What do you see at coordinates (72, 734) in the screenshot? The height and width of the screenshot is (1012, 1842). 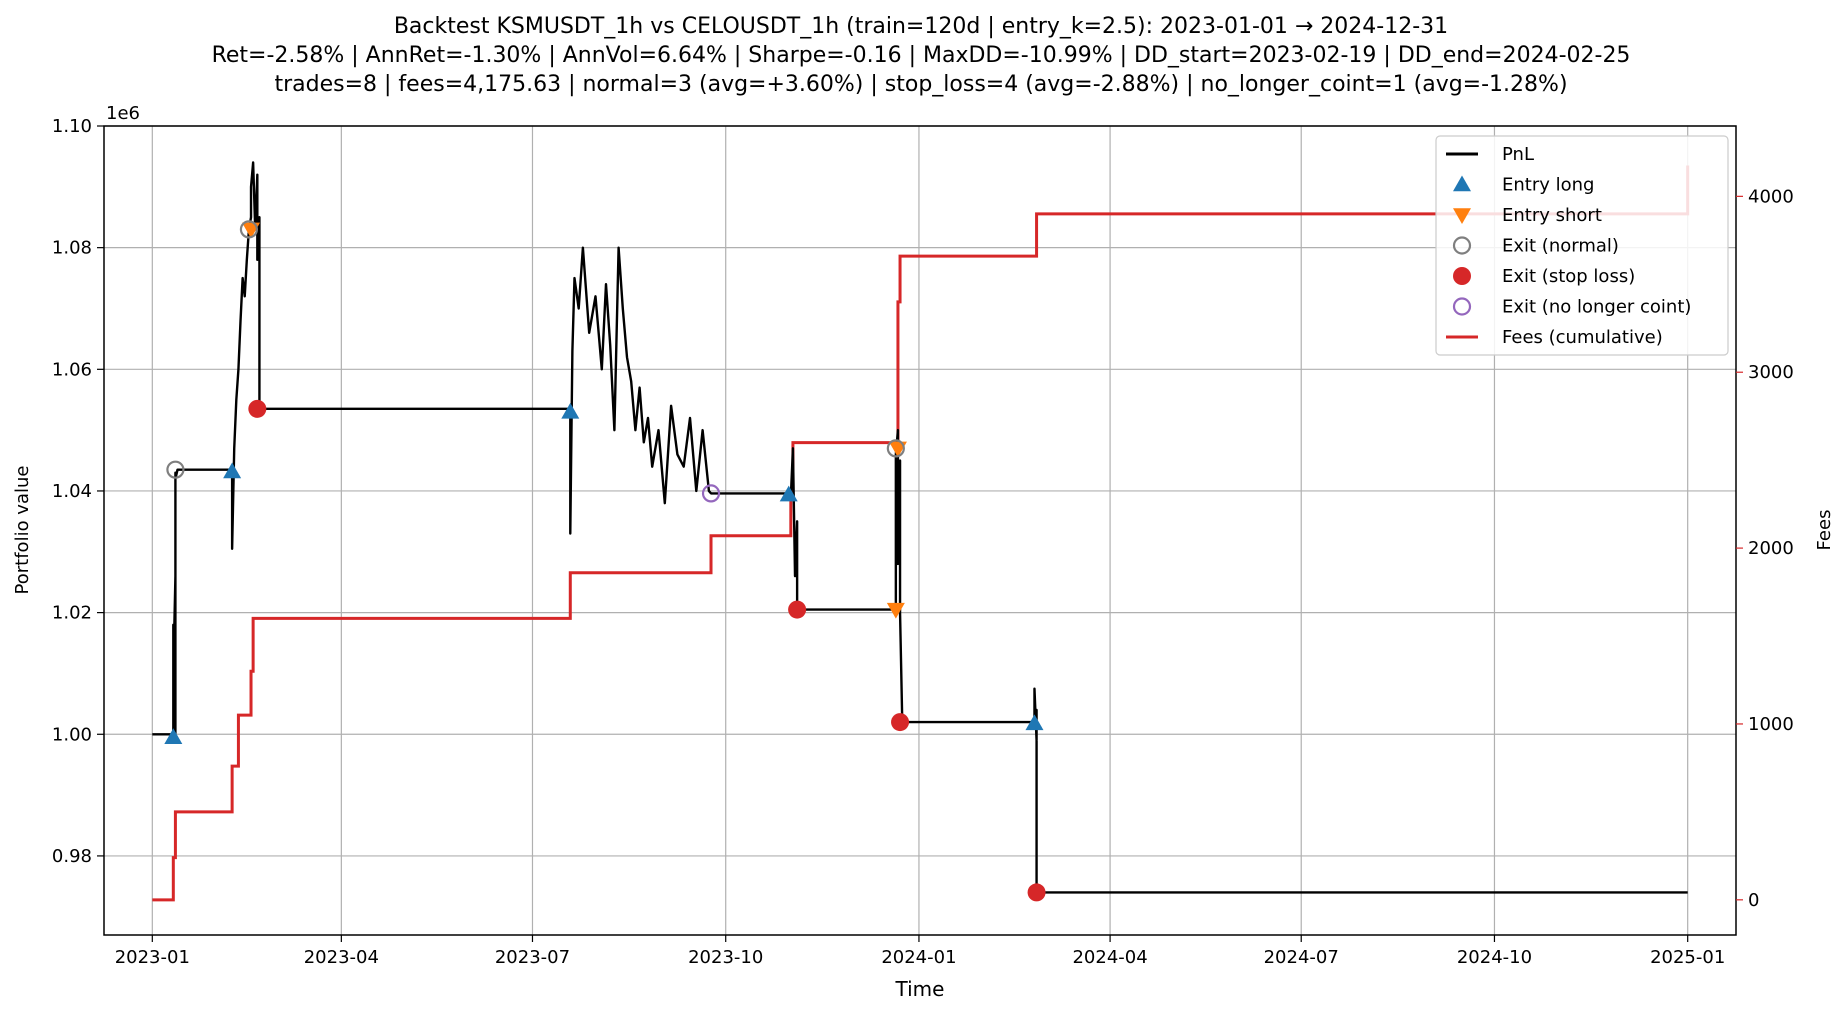 I see `y-tick-label: 1.00` at bounding box center [72, 734].